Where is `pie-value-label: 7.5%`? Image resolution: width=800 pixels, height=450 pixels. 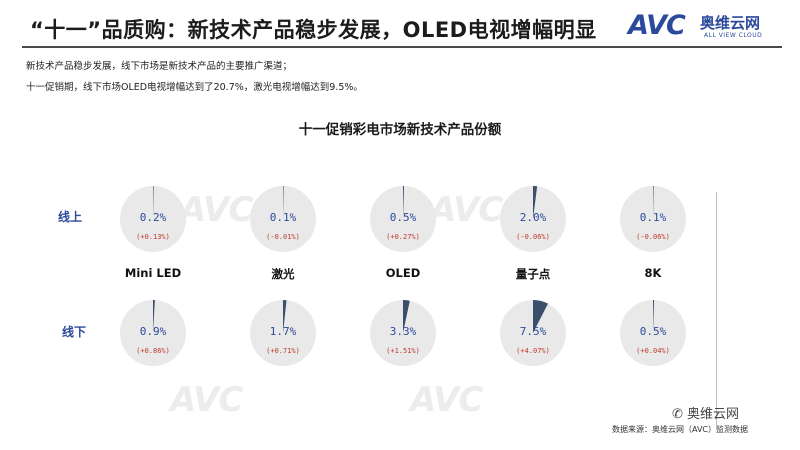
pie-value-label: 7.5% is located at coordinates (533, 331).